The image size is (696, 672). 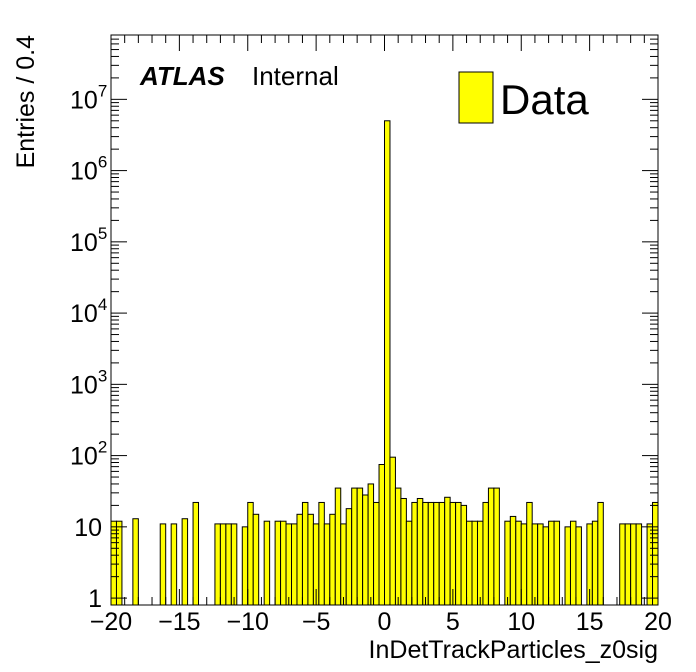 What do you see at coordinates (248, 622) in the screenshot?
I see `x-tick-label: −10` at bounding box center [248, 622].